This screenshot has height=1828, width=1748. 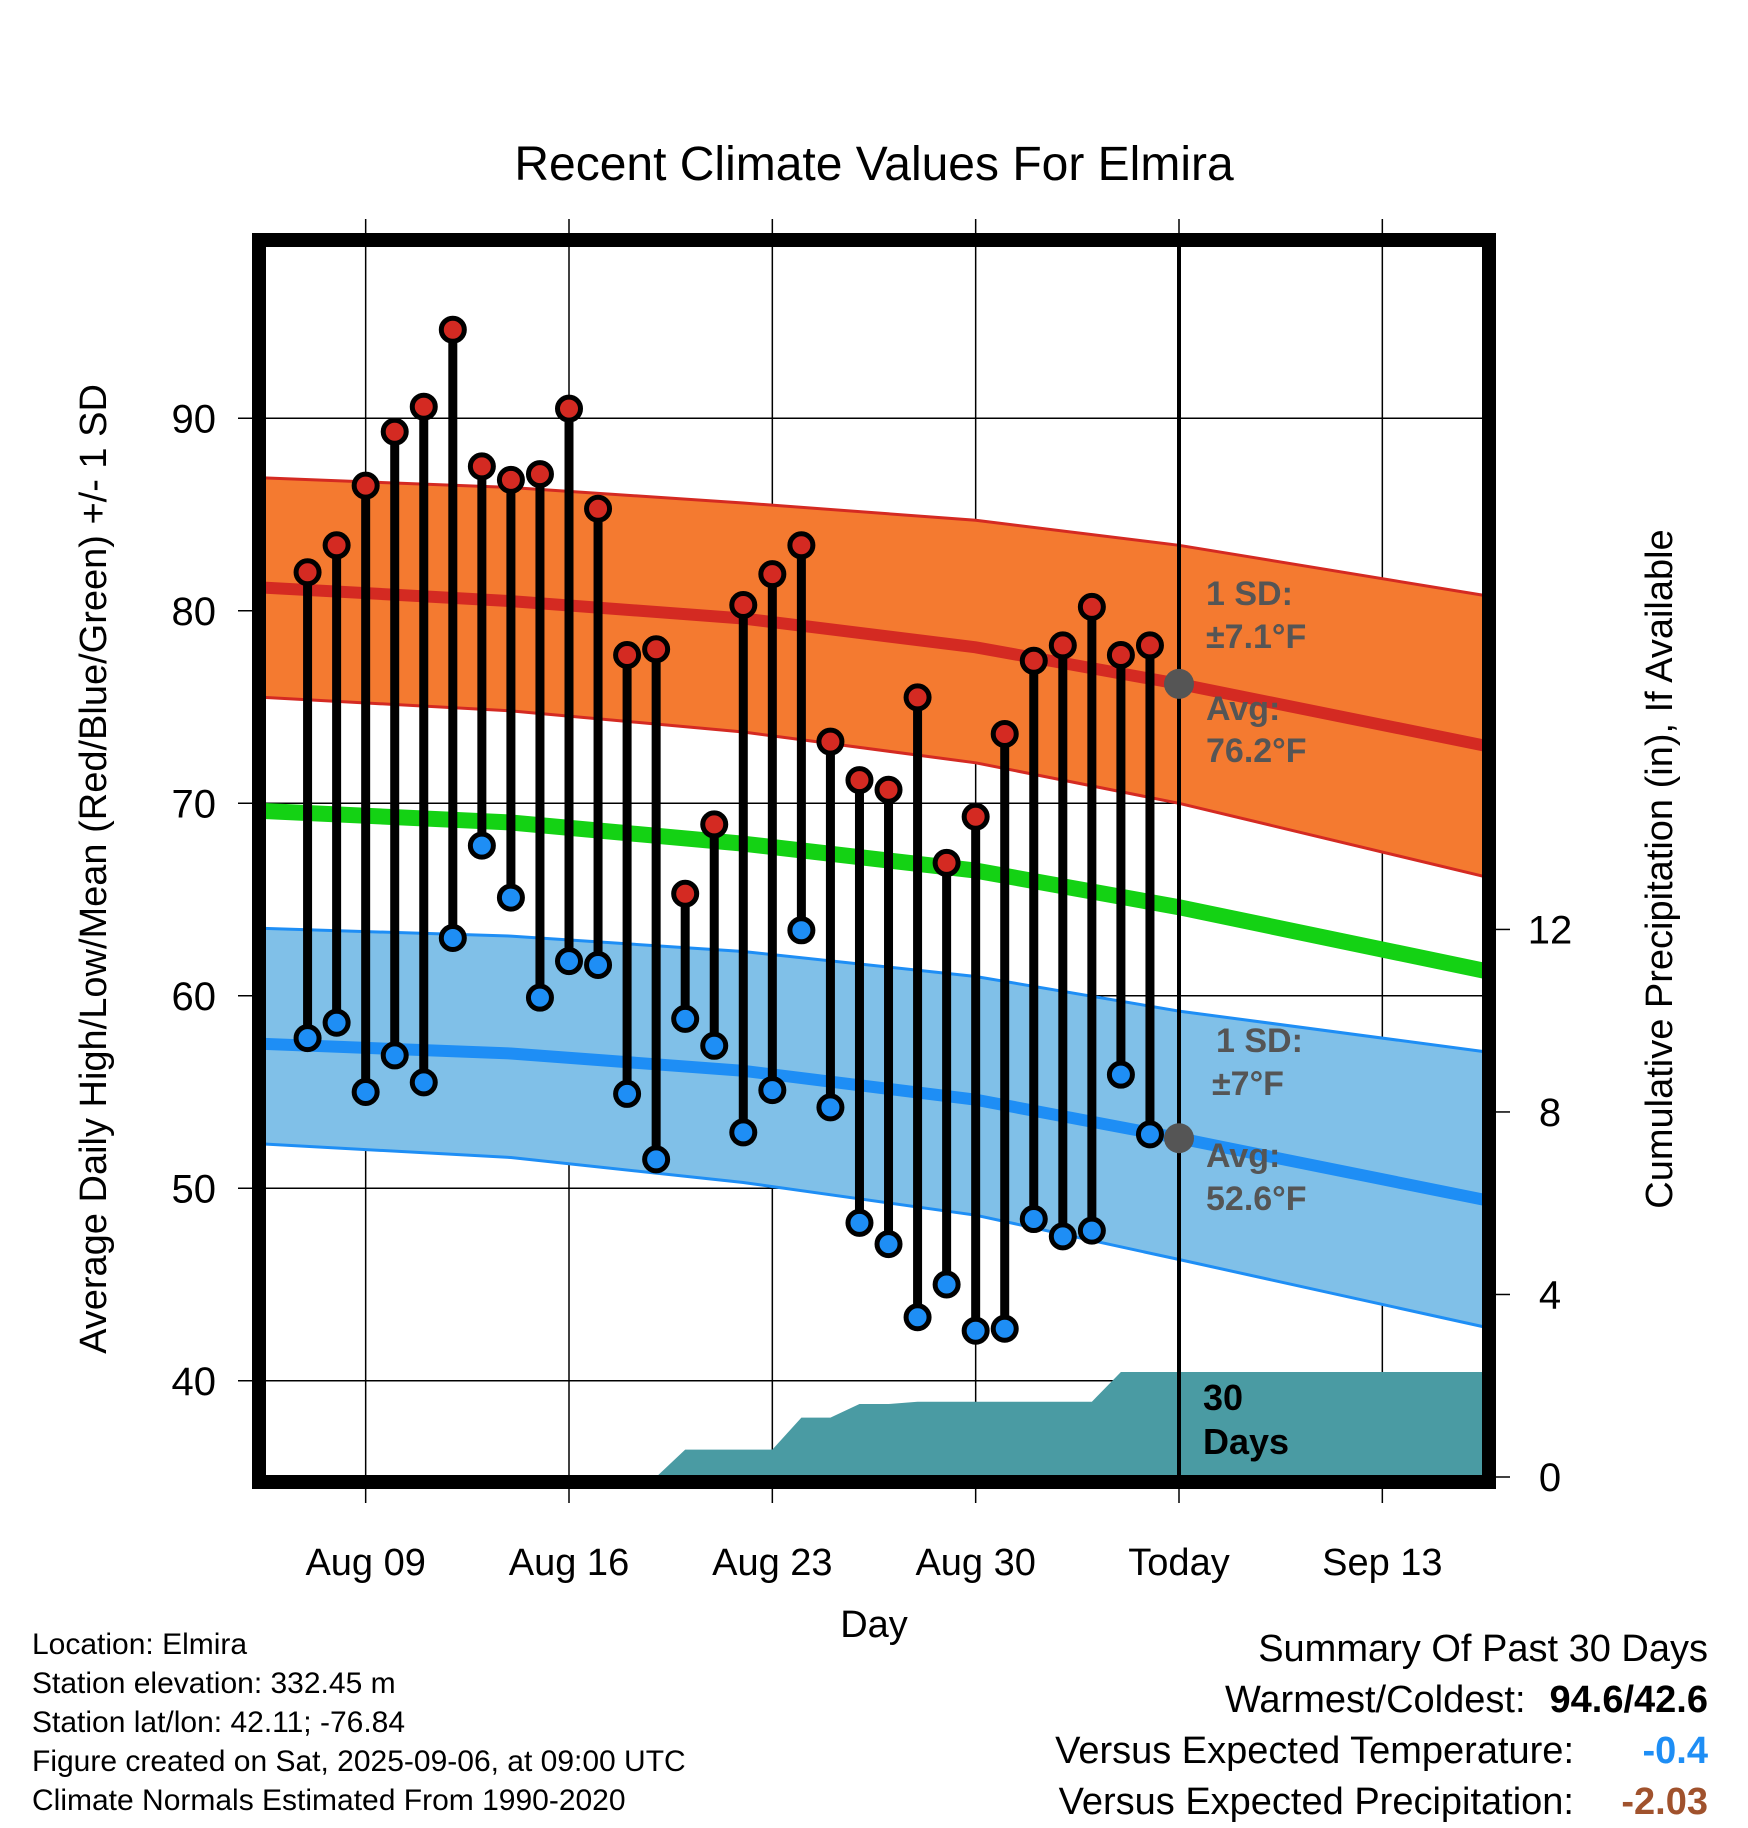 What do you see at coordinates (219, 1722) in the screenshot?
I see `latlon-text: Station lat/lon: 42.11; -76.84` at bounding box center [219, 1722].